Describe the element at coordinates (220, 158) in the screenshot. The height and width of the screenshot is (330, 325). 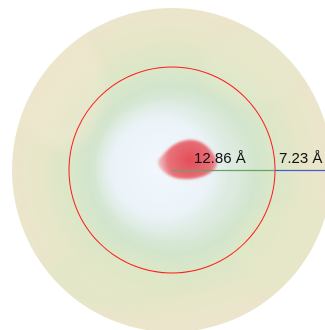
I see `inner-radius-label: 12.86 Å` at that location.